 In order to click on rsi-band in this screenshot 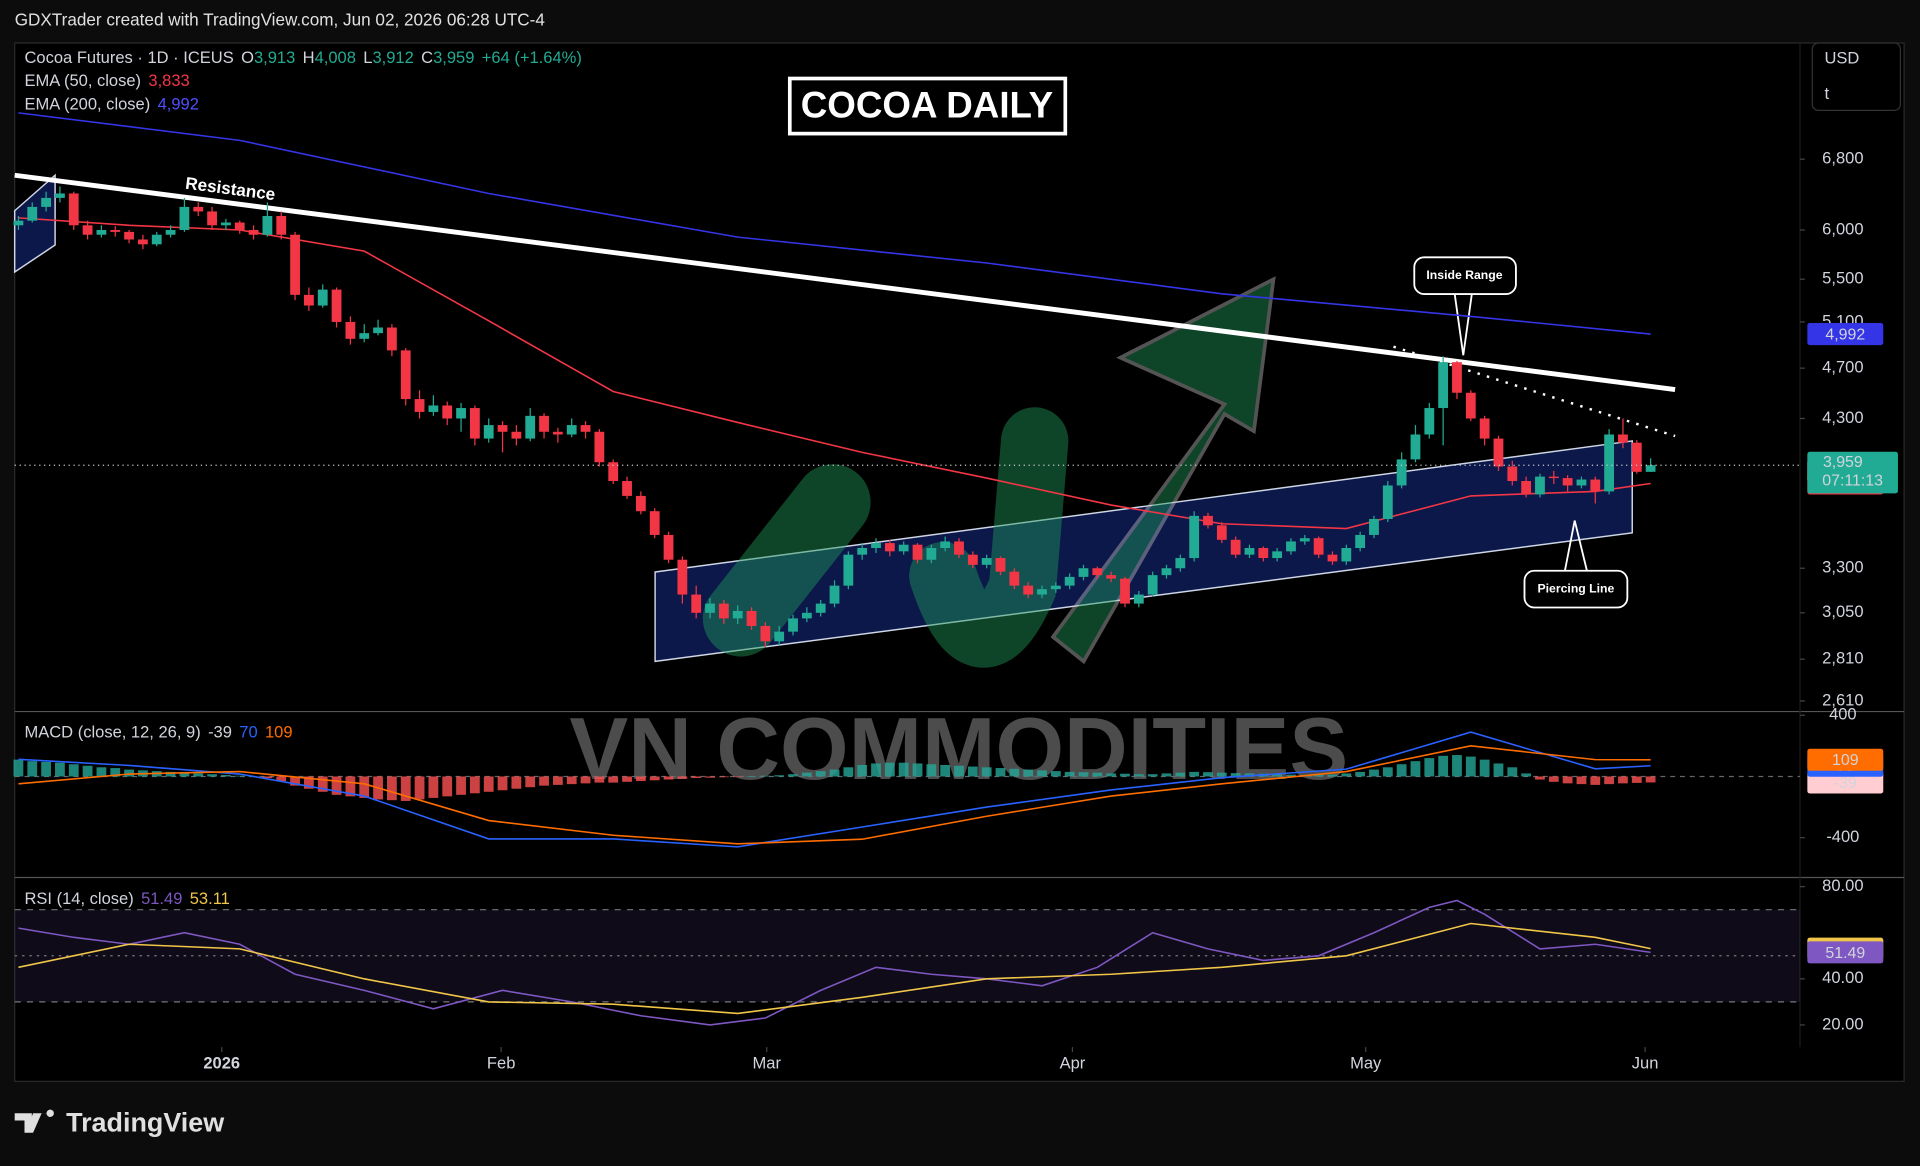, I will do `click(907, 955)`.